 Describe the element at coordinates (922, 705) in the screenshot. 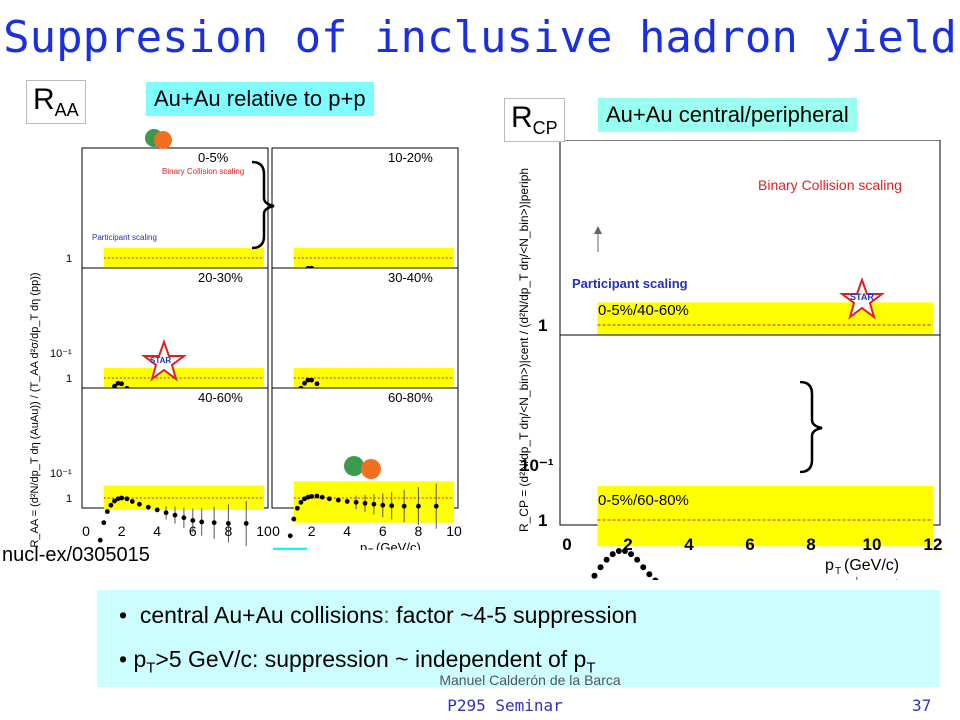

I see `slide-number: 37` at that location.